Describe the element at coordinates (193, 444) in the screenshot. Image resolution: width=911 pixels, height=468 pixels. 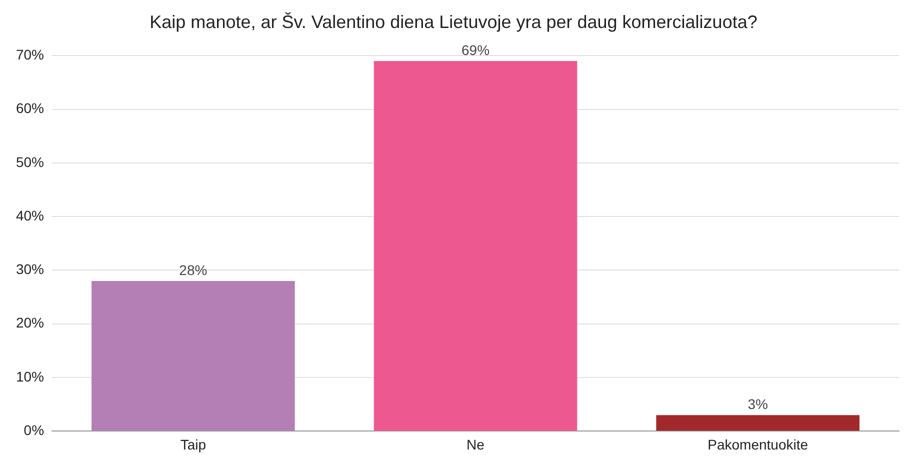
I see `x-tick-label: Taip` at that location.